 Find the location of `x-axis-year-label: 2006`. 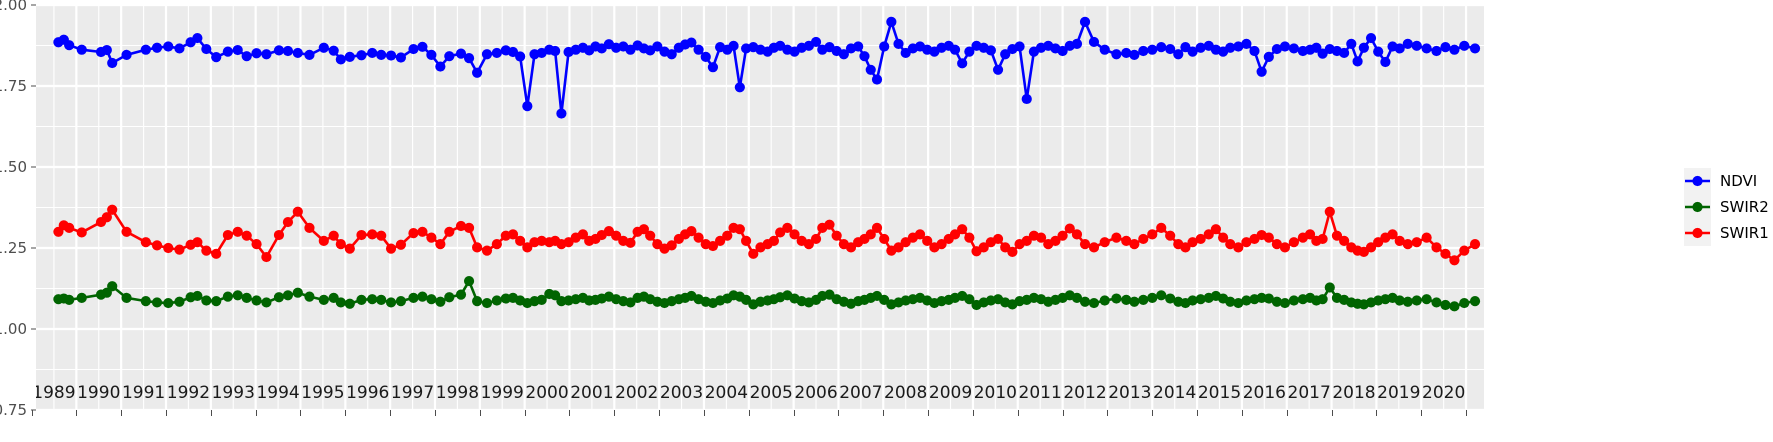

x-axis-year-label: 2006 is located at coordinates (816, 393).